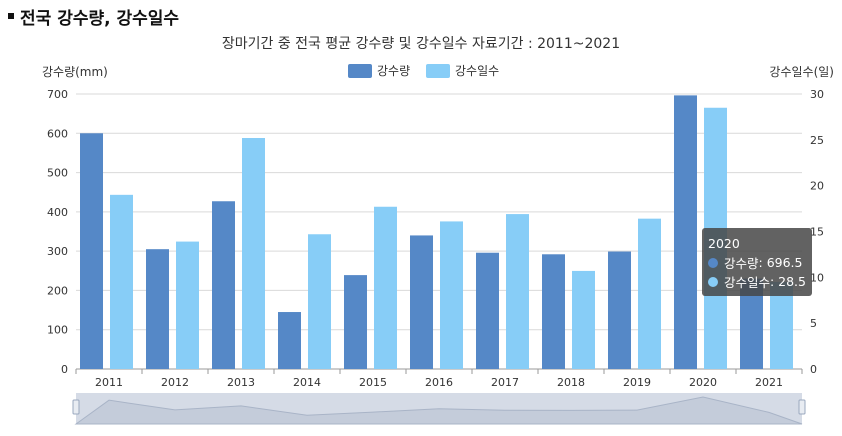  I want to click on y-axis-label: 강수량(mm), so click(75, 72).